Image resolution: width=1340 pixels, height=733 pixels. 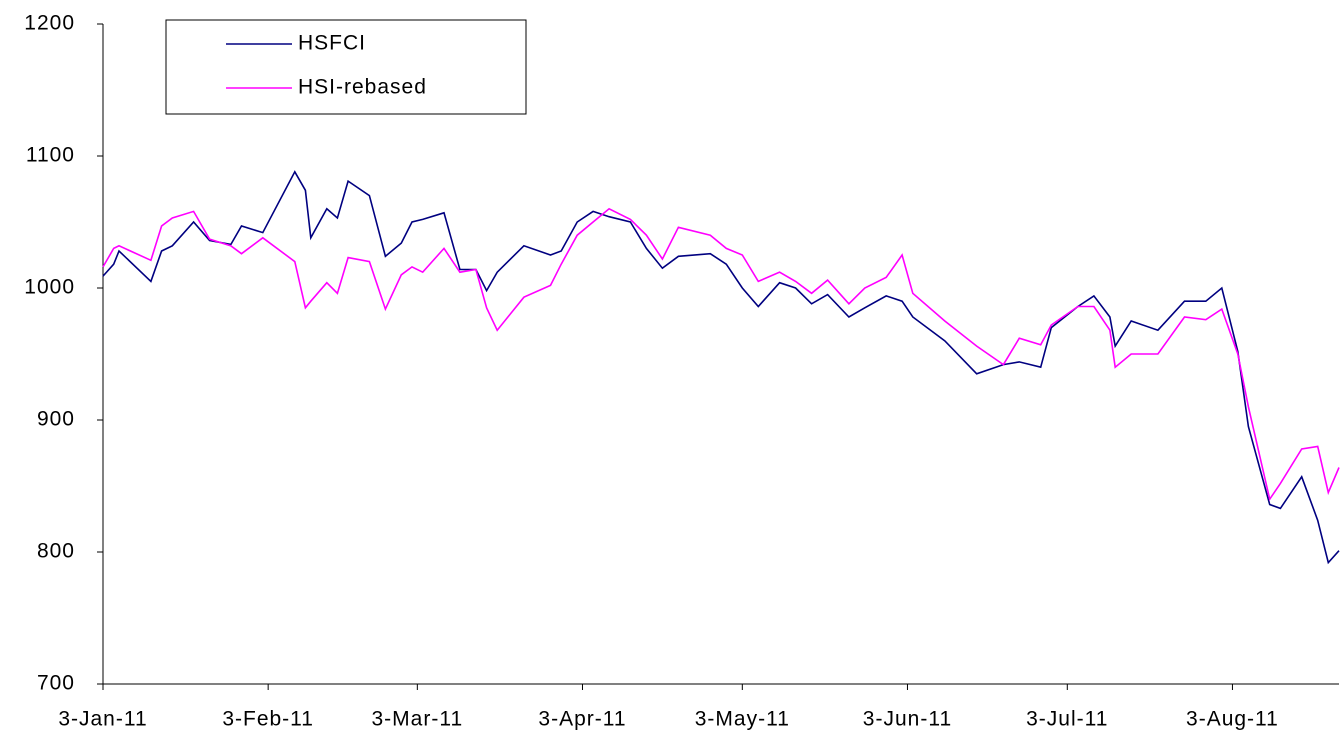 I want to click on y-tick-label: 800, so click(x=56, y=551).